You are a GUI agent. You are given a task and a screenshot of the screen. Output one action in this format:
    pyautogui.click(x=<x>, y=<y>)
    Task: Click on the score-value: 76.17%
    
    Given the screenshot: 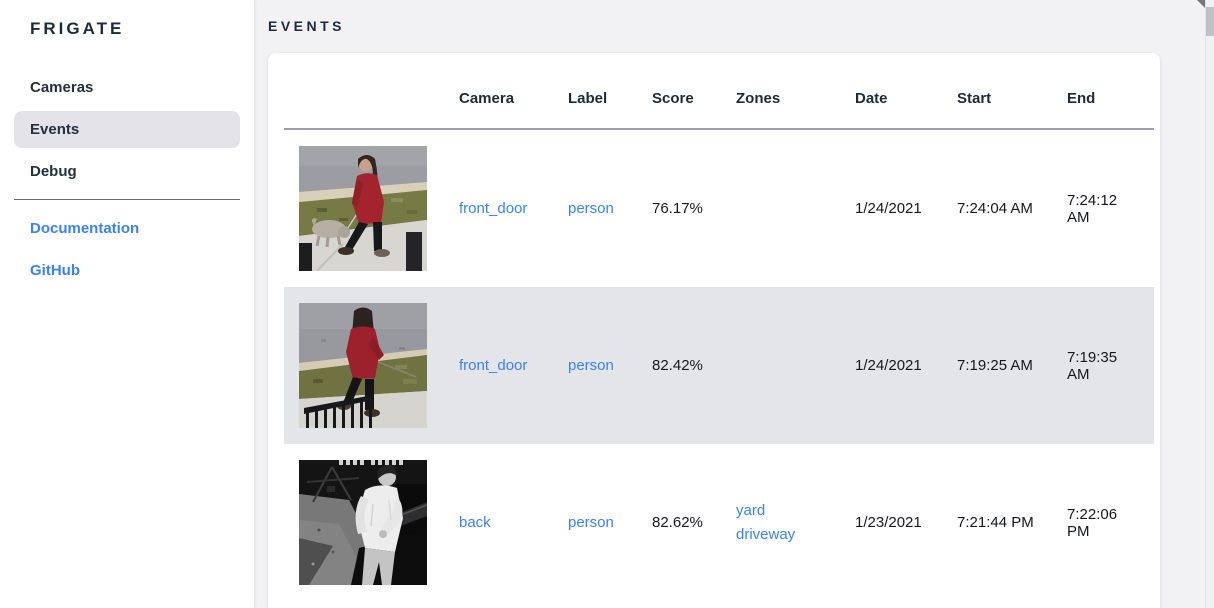 What is the action you would take?
    pyautogui.click(x=677, y=208)
    